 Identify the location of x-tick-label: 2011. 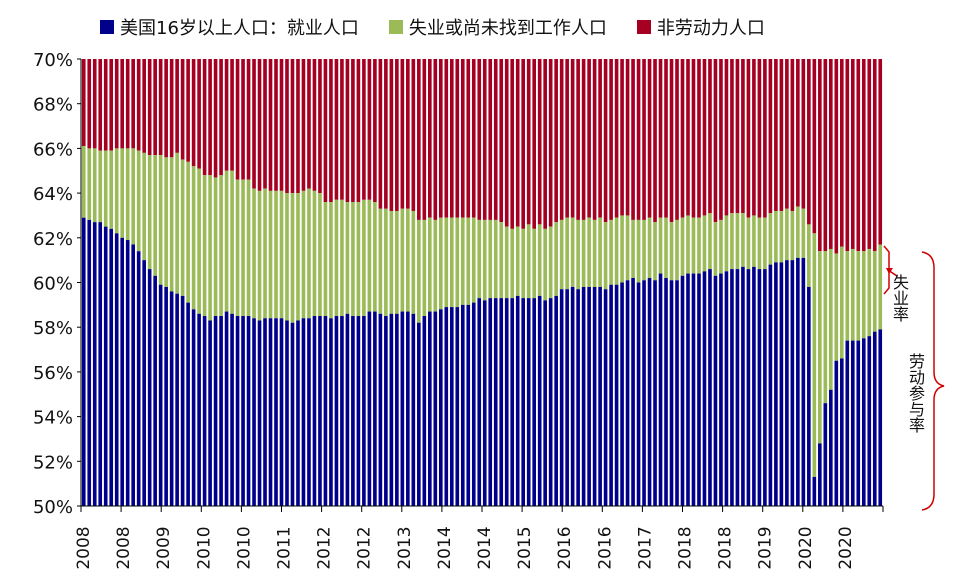
(285, 547).